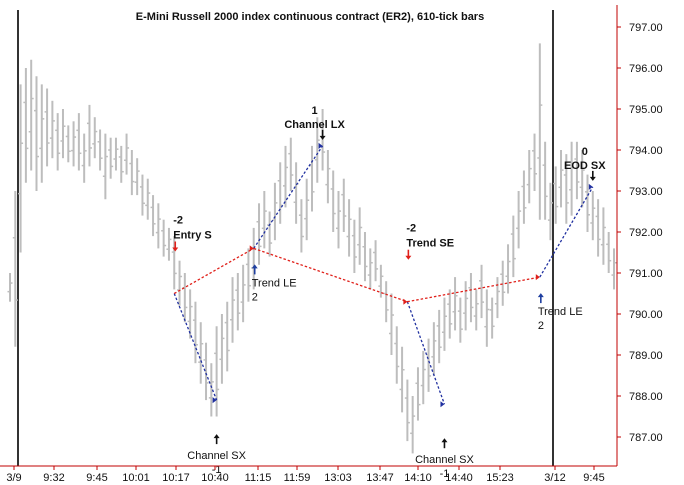  I want to click on y-tick-label: 794.00, so click(646, 151).